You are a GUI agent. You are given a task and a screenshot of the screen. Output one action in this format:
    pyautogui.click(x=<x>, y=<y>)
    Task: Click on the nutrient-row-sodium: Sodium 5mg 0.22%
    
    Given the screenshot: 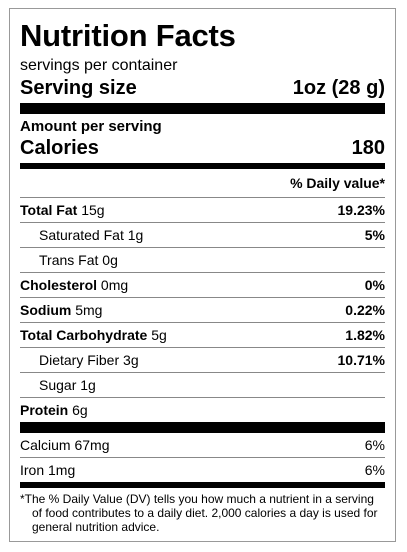 What is the action you would take?
    pyautogui.click(x=202, y=310)
    